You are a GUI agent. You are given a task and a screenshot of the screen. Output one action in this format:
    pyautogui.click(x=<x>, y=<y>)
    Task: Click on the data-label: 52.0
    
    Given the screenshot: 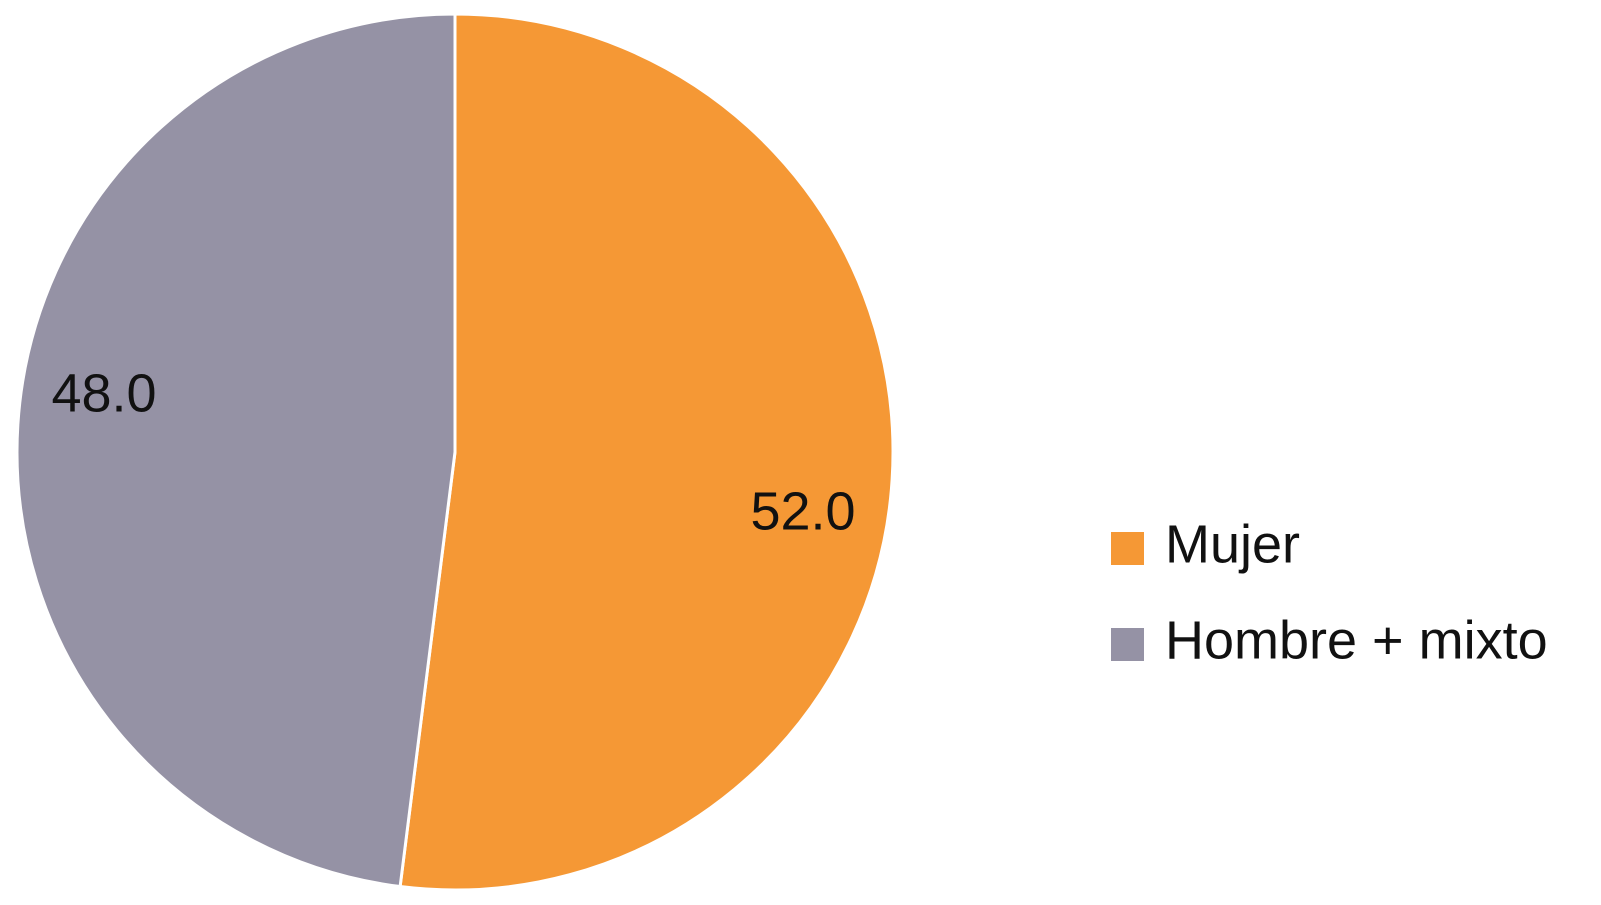 What is the action you would take?
    pyautogui.click(x=802, y=511)
    